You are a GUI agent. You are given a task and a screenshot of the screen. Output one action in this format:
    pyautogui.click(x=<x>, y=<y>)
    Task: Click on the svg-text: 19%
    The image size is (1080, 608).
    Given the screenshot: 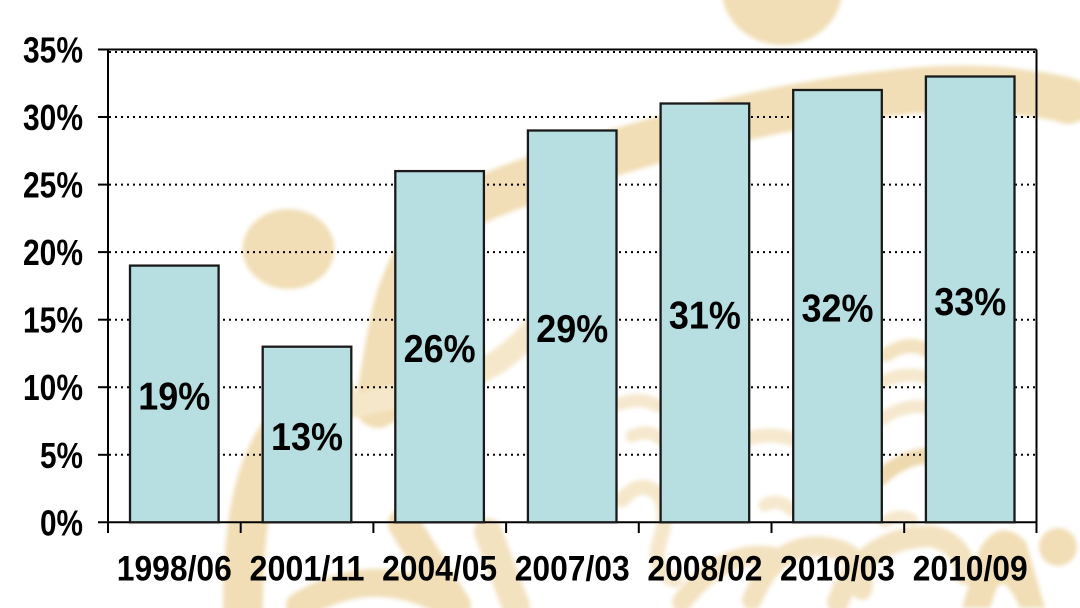 What is the action you would take?
    pyautogui.click(x=174, y=396)
    